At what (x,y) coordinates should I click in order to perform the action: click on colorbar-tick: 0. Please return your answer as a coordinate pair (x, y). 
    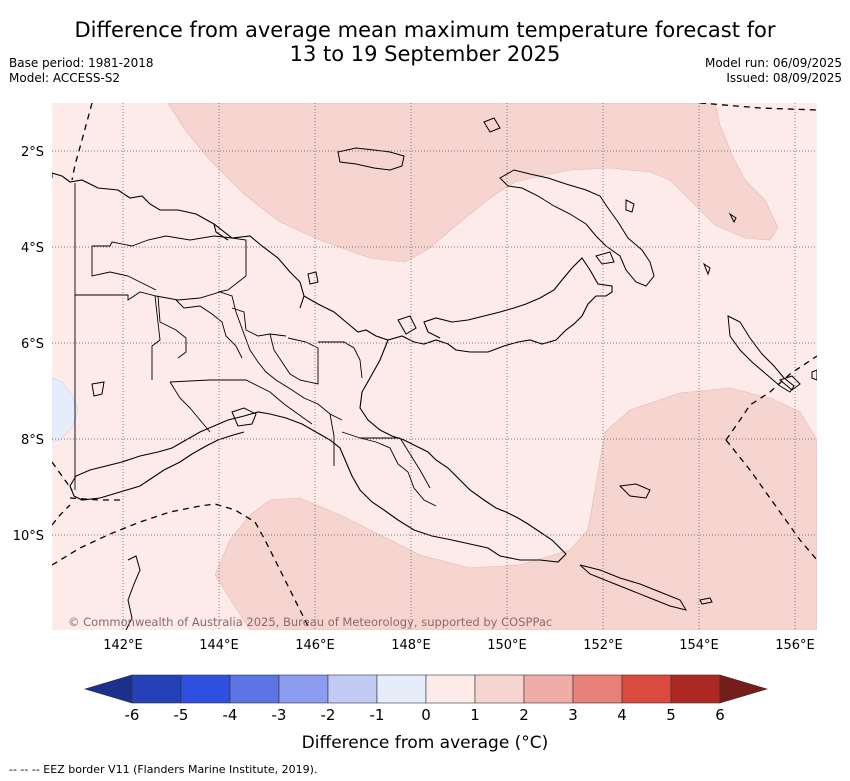
    Looking at the image, I should click on (426, 715).